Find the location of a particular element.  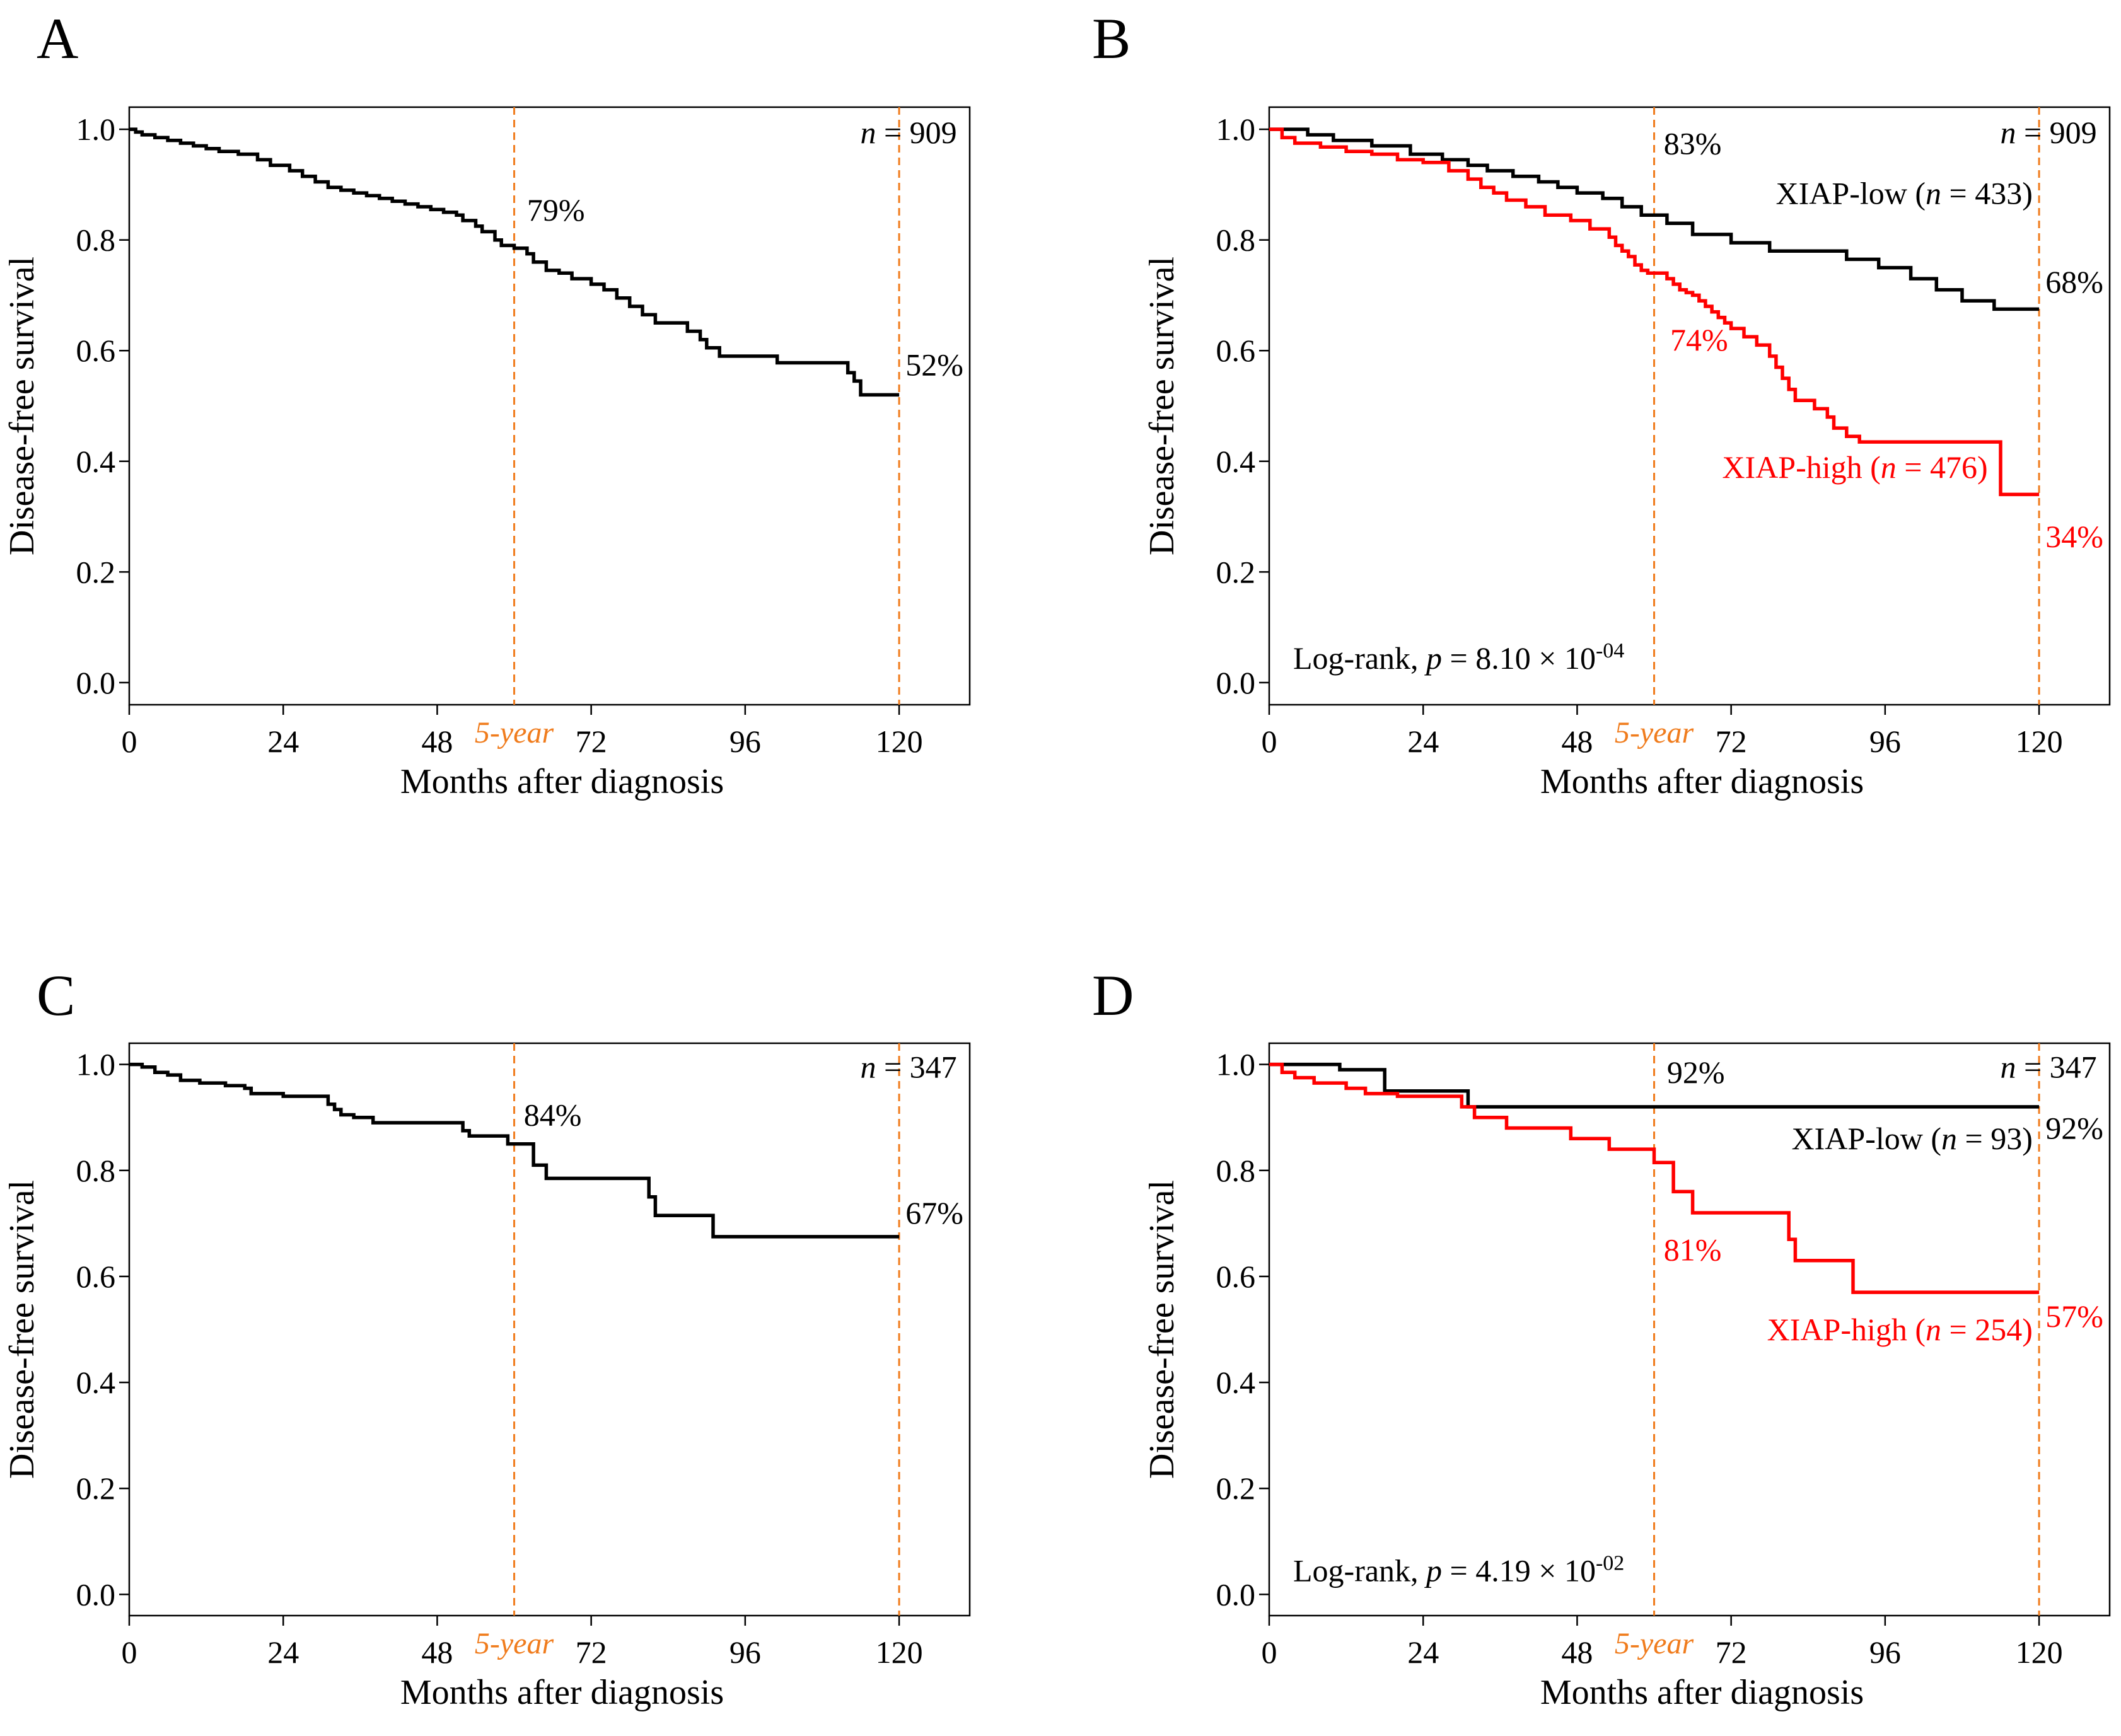

annotation: 84% is located at coordinates (553, 1114).